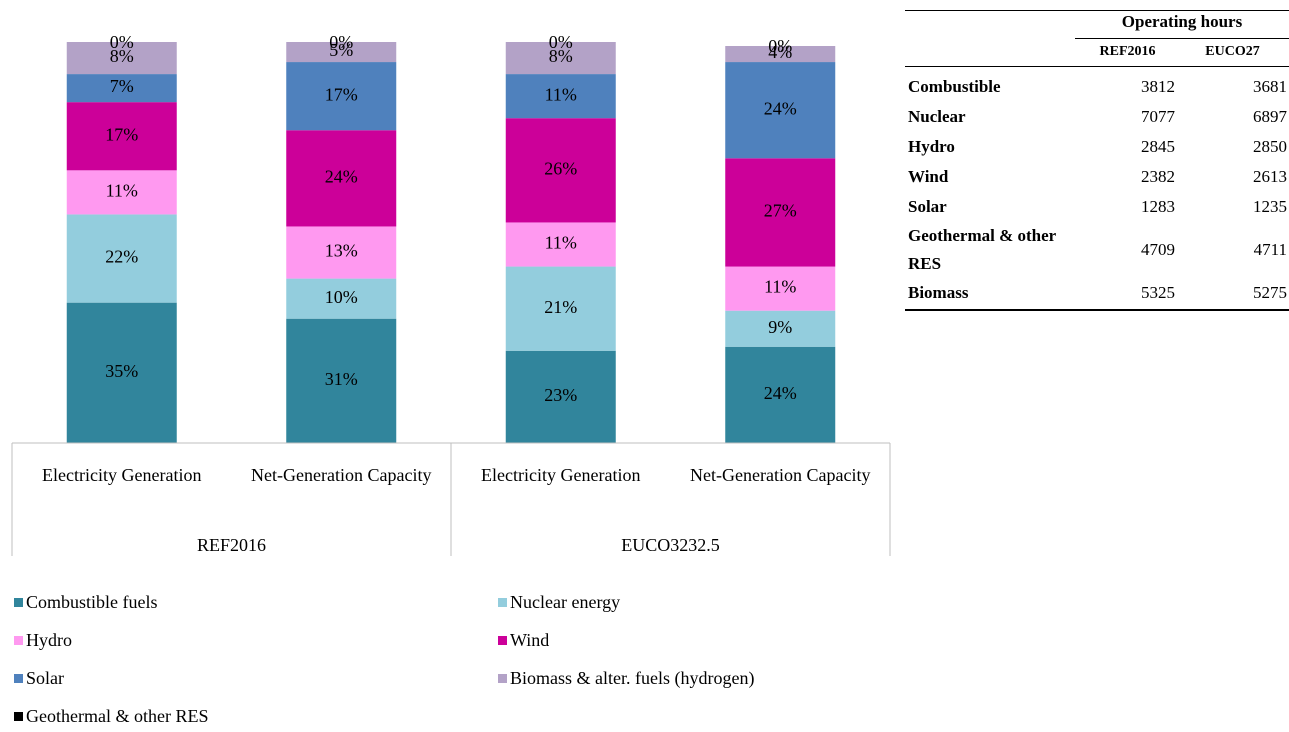 The image size is (1289, 732). I want to click on table-title: Operating hours, so click(1182, 21).